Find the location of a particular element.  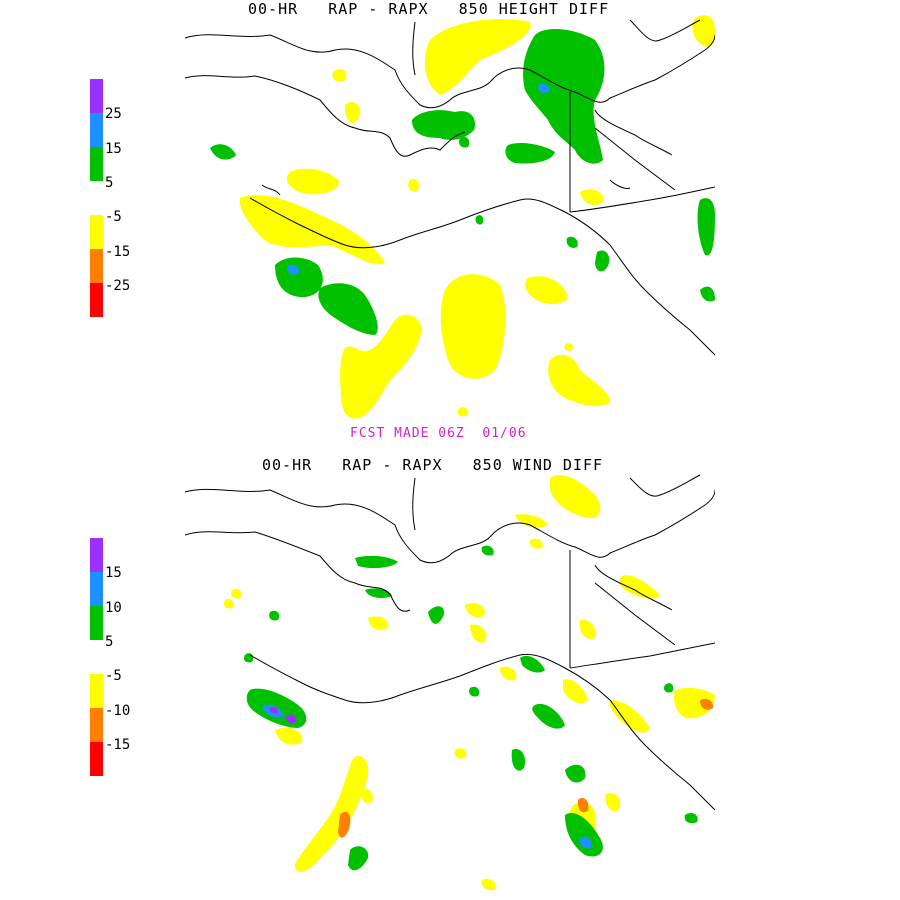

colorbar-label: 25 is located at coordinates (113, 114).